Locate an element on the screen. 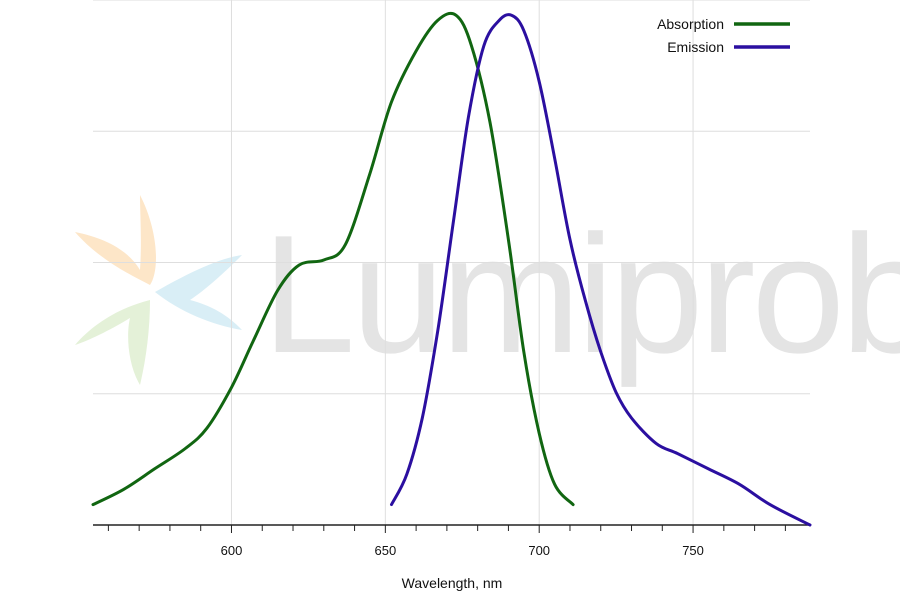  lumiprobe-logo-icon is located at coordinates (158, 290).